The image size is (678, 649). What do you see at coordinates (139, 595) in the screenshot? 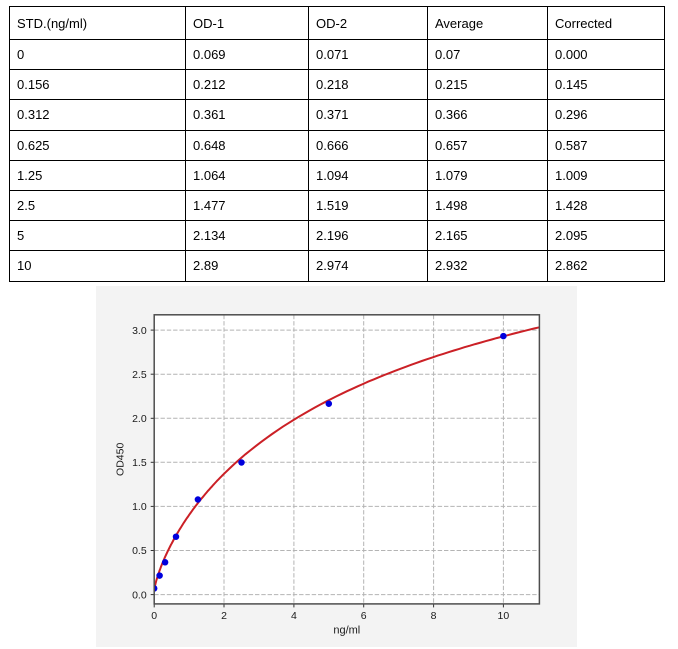
I see `svg-text: 0.0` at bounding box center [139, 595].